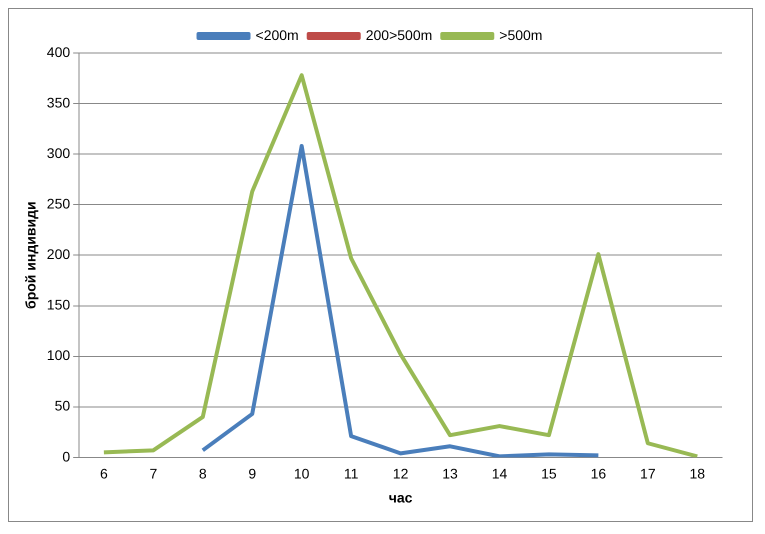  What do you see at coordinates (648, 474) in the screenshot?
I see `x-tick-label: 17` at bounding box center [648, 474].